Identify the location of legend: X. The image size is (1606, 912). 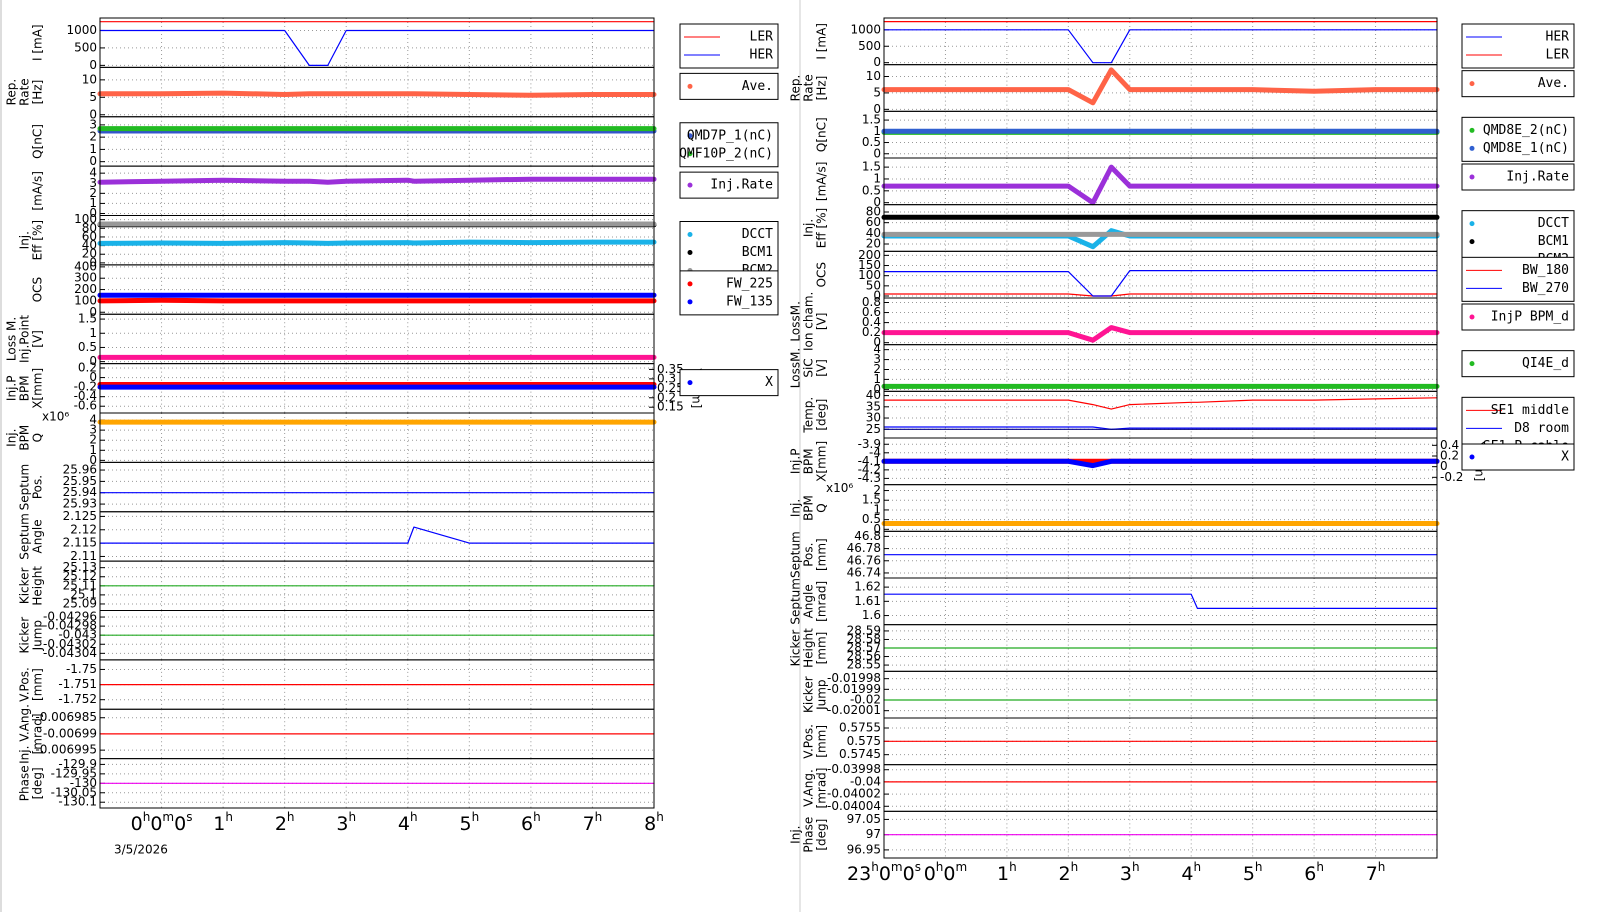
(1518, 457).